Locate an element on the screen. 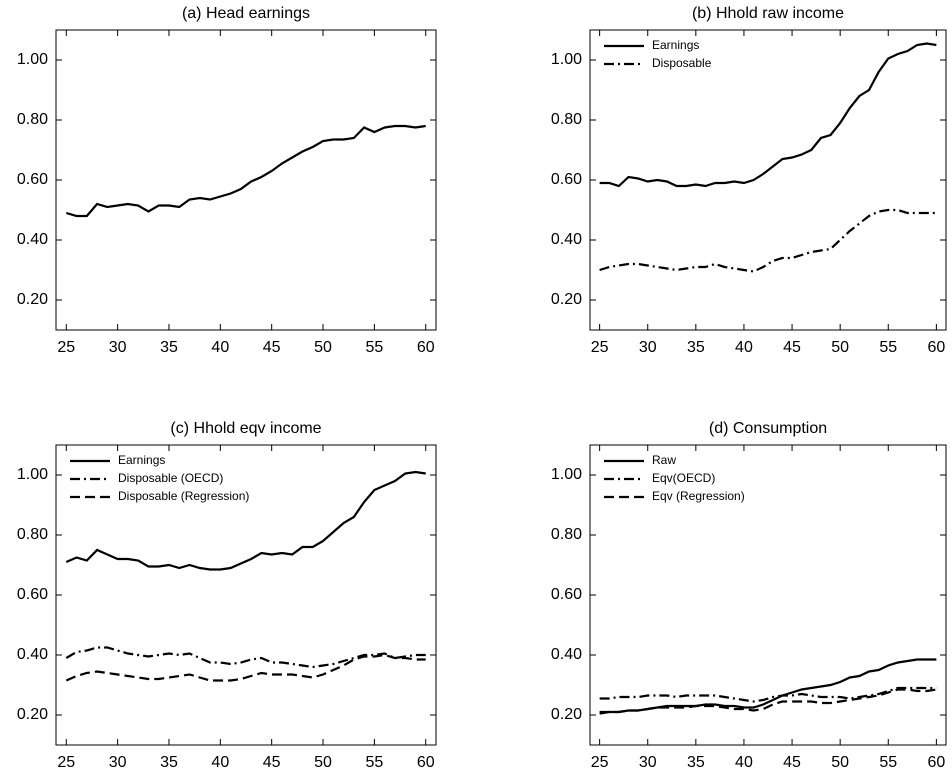 Image resolution: width=952 pixels, height=772 pixels. chart-title: (d) Consumption is located at coordinates (768, 428).